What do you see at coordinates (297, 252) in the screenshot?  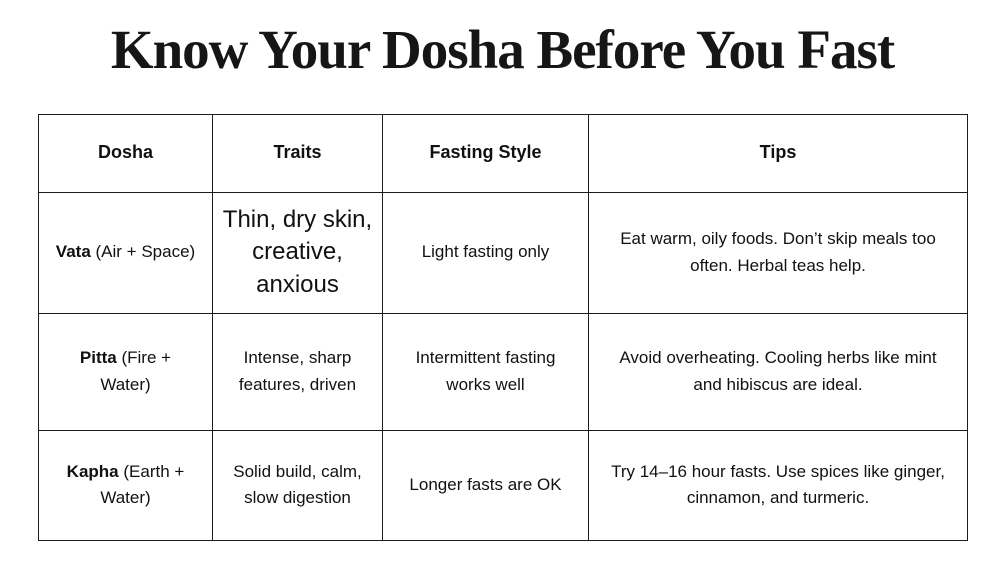 I see `traits-cell: Thin, dry skin, creative, anxious` at bounding box center [297, 252].